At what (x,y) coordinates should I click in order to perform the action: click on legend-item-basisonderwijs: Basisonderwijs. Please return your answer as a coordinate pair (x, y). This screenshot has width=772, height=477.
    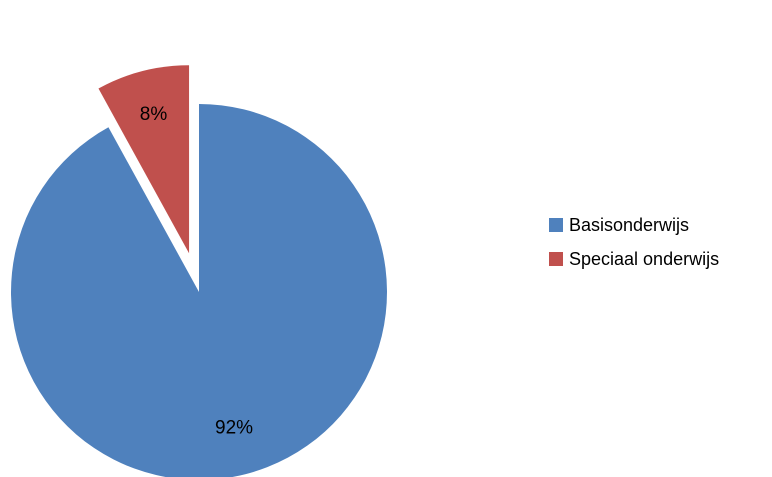
    Looking at the image, I should click on (634, 225).